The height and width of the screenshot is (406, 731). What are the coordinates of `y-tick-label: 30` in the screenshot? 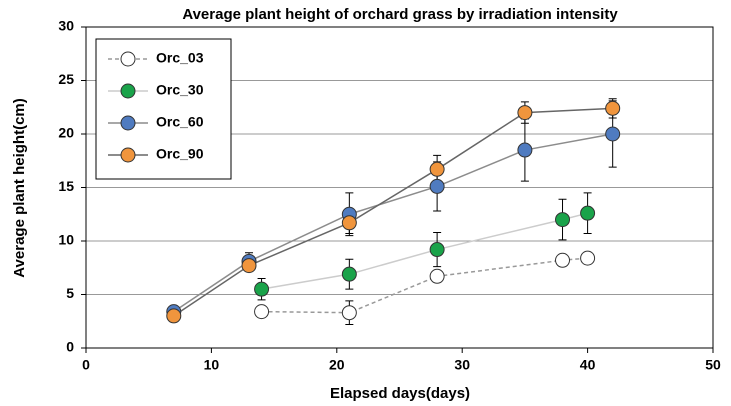 It's located at (66, 26).